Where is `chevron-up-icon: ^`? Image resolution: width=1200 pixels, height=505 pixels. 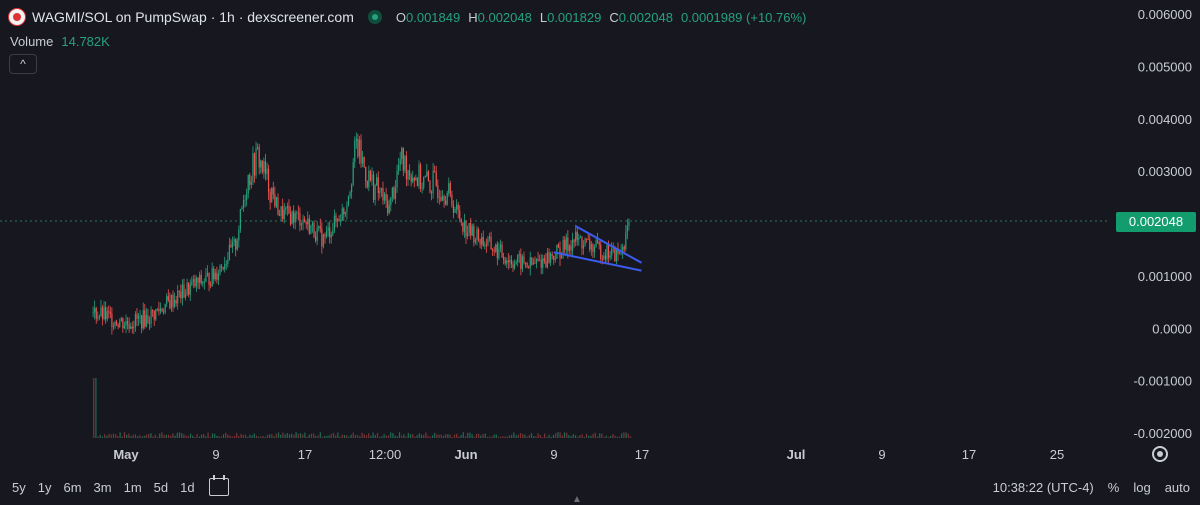
chevron-up-icon: ^ is located at coordinates (23, 64).